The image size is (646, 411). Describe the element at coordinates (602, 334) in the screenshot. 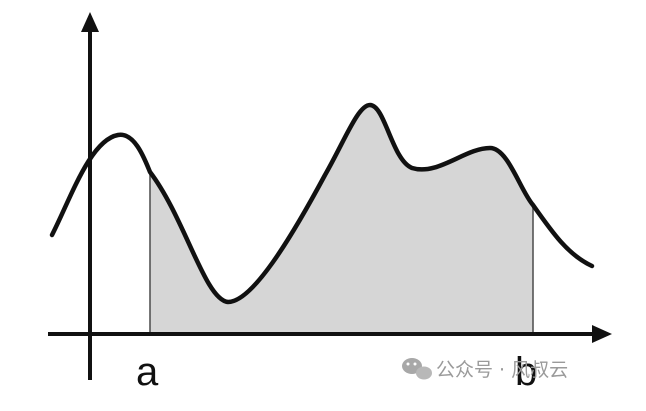

I see `x-axis-arrow-icon` at that location.